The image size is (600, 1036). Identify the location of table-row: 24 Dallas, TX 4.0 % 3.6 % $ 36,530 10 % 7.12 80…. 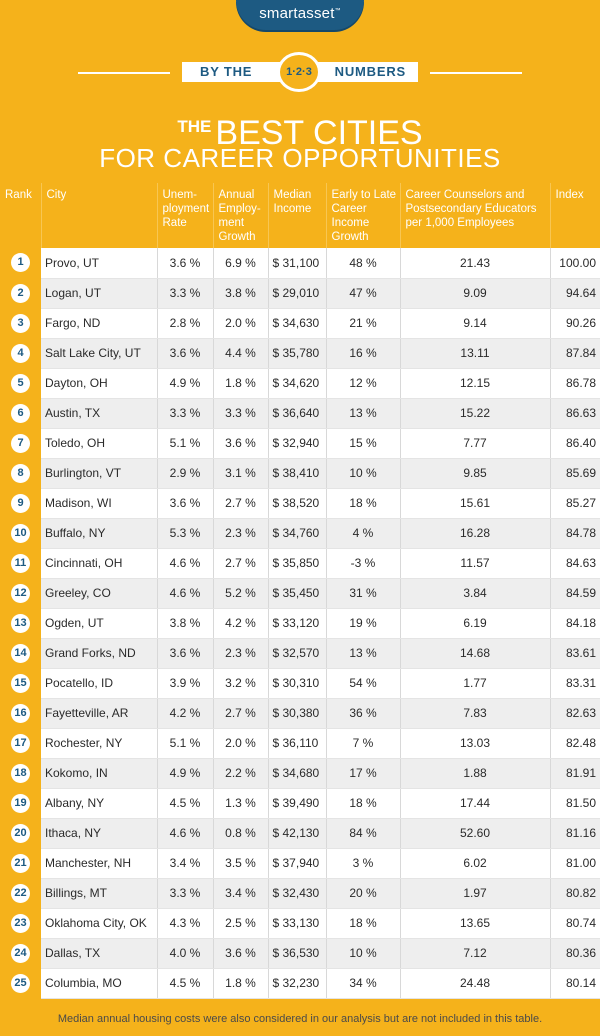
(300, 953).